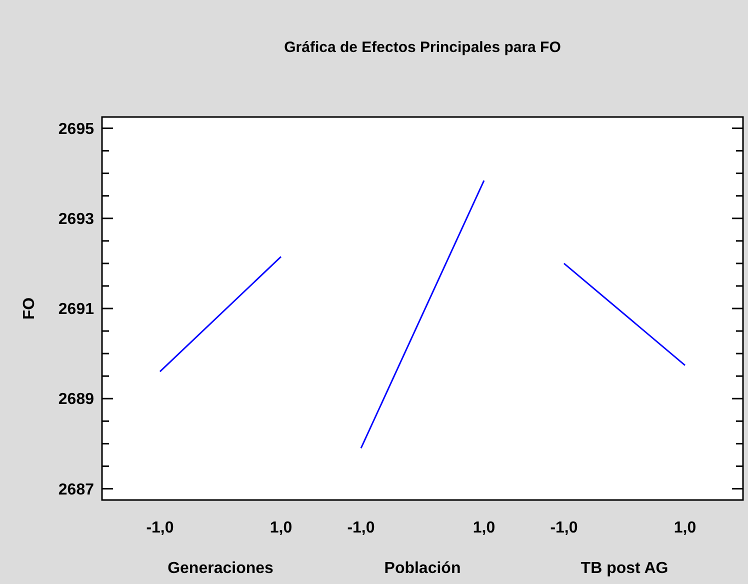  I want to click on y-tick-label: 2687, so click(76, 489).